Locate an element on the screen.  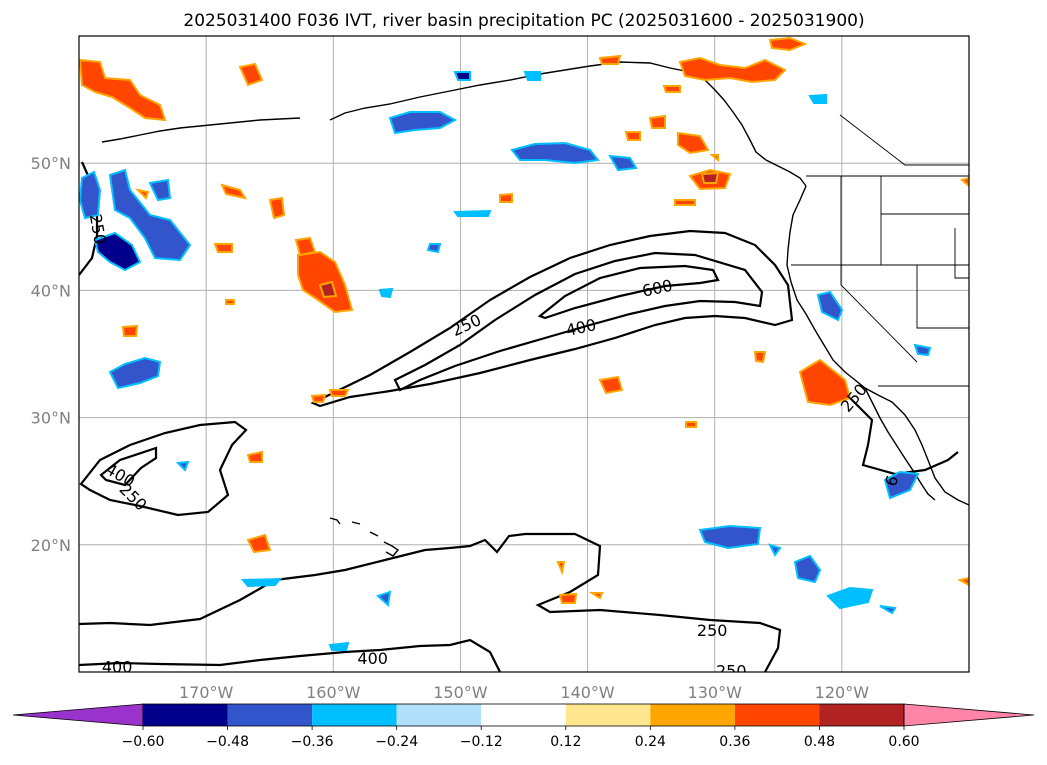
y-tick-label: 50°N is located at coordinates (51, 163).